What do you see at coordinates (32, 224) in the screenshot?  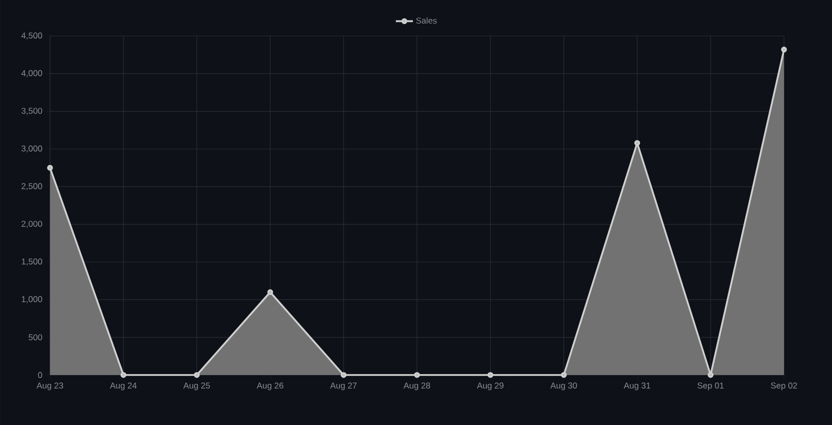 I see `y-tick-label: 2,000` at bounding box center [32, 224].